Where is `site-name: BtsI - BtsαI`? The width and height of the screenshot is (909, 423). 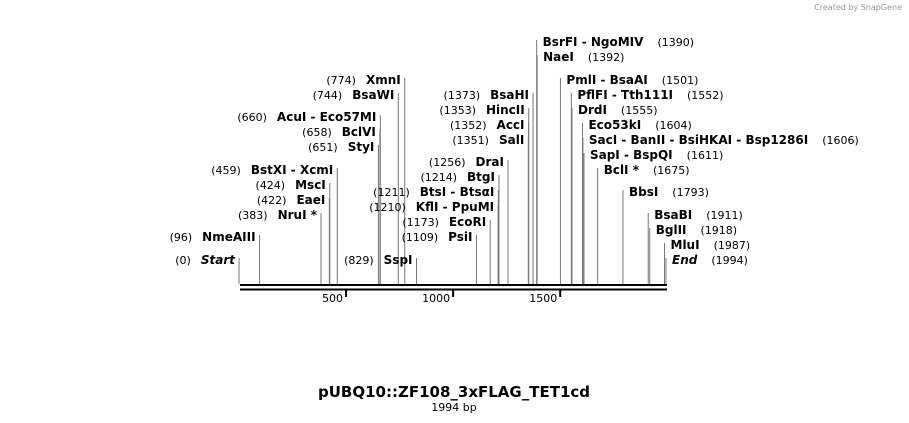
site-name: BtsI - BtsαI is located at coordinates (457, 192).